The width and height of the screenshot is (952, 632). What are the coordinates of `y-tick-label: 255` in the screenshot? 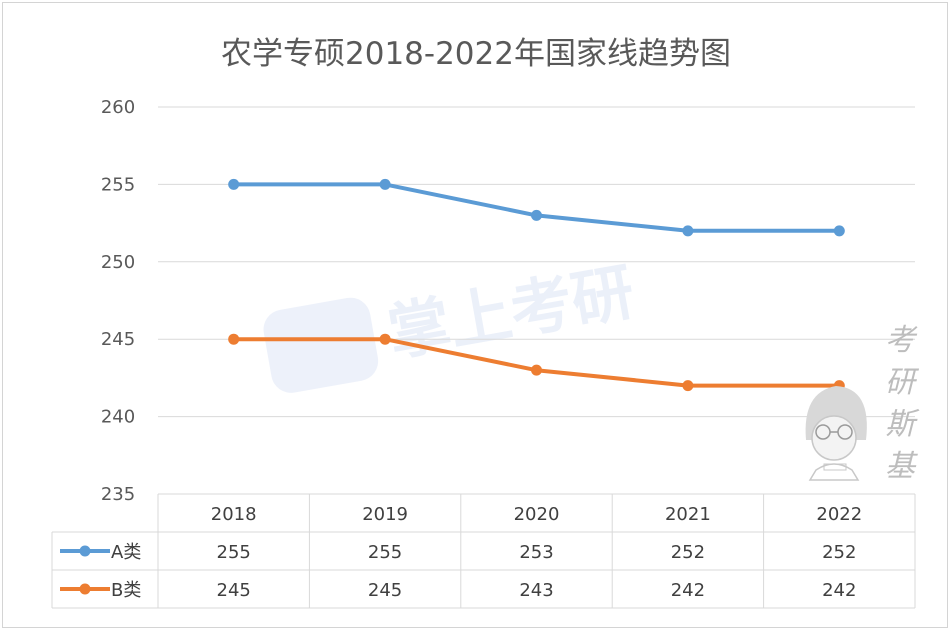 It's located at (118, 184).